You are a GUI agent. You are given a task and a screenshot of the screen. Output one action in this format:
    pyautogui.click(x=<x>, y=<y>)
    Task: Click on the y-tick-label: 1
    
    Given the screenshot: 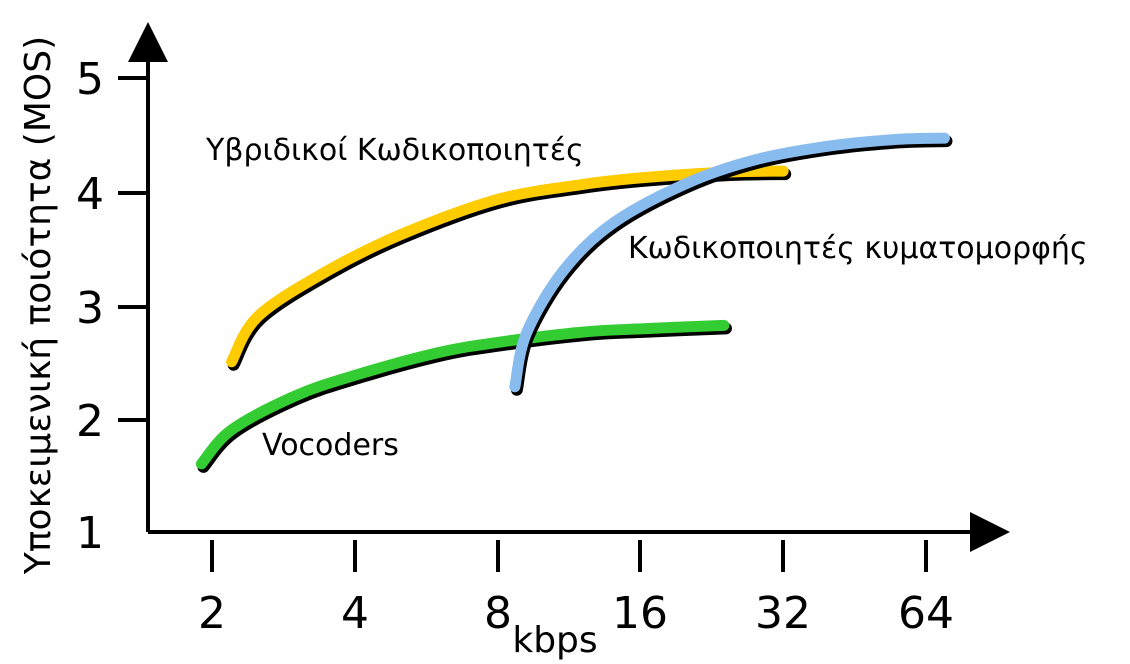 What is the action you would take?
    pyautogui.click(x=90, y=533)
    